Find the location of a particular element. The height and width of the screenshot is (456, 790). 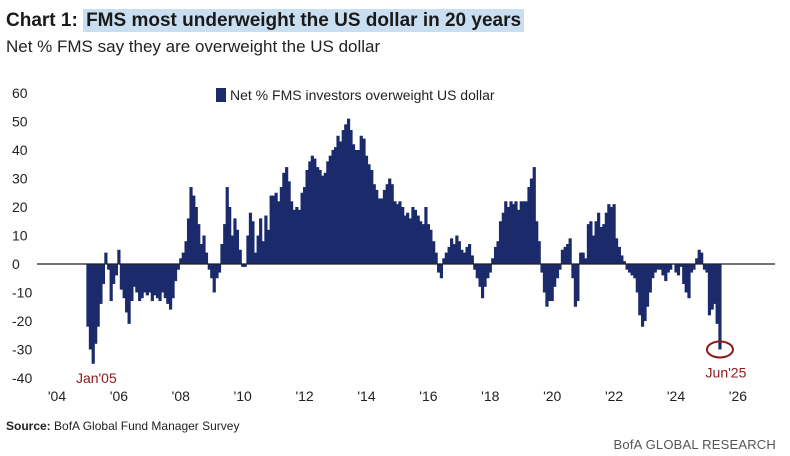

x-tick-label: '16 is located at coordinates (428, 396).